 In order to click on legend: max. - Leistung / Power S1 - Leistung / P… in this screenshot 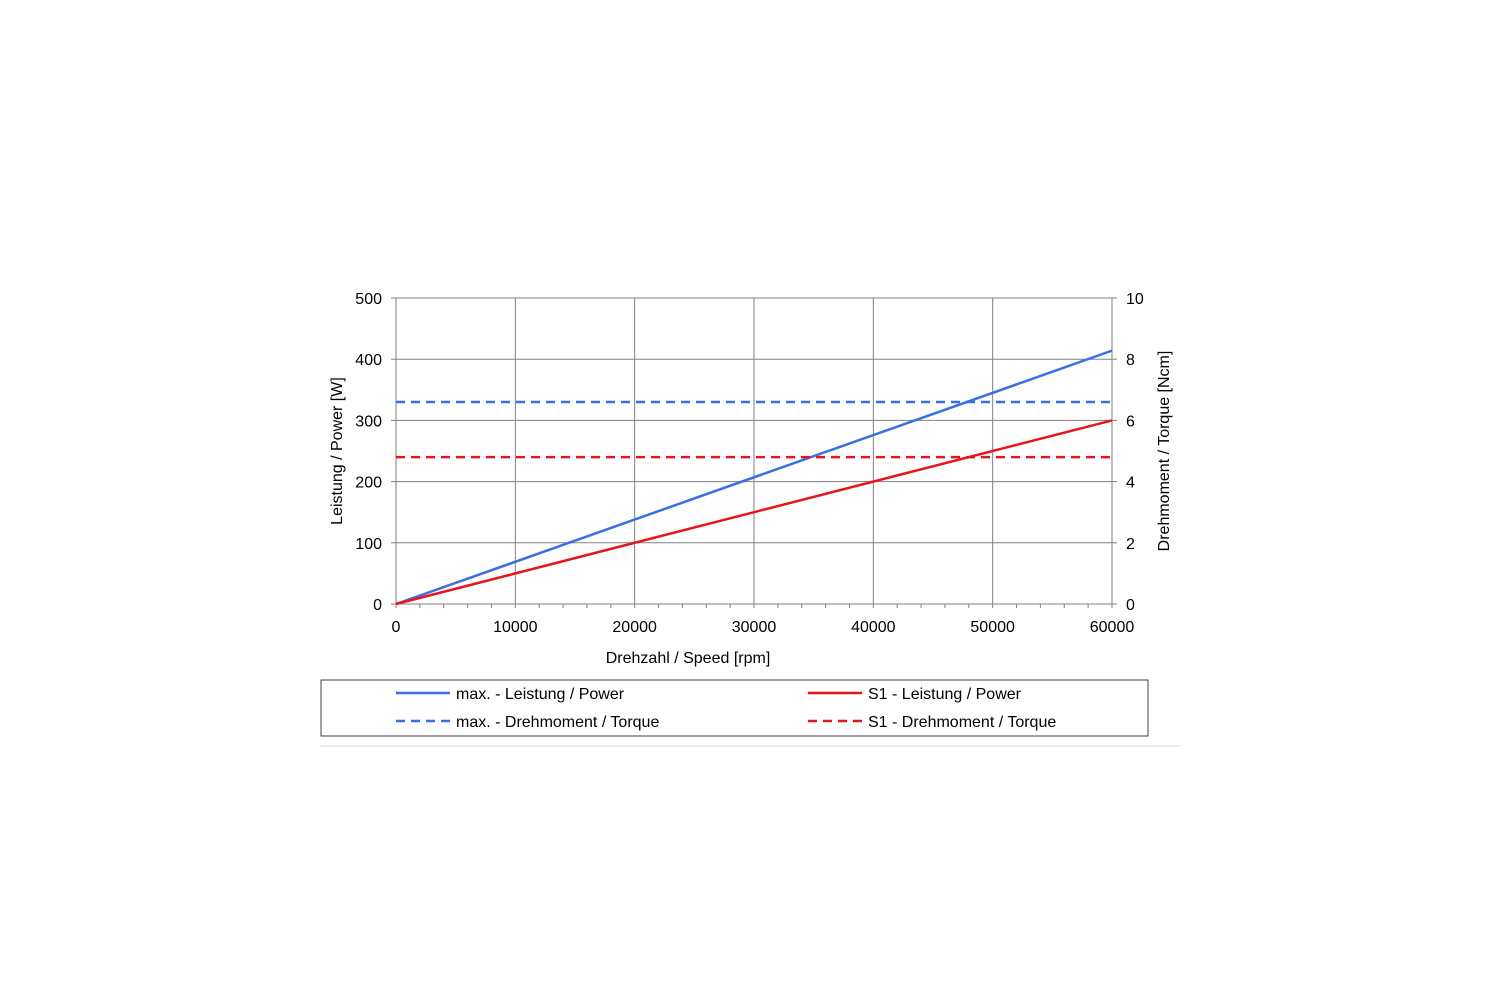, I will do `click(726, 708)`.